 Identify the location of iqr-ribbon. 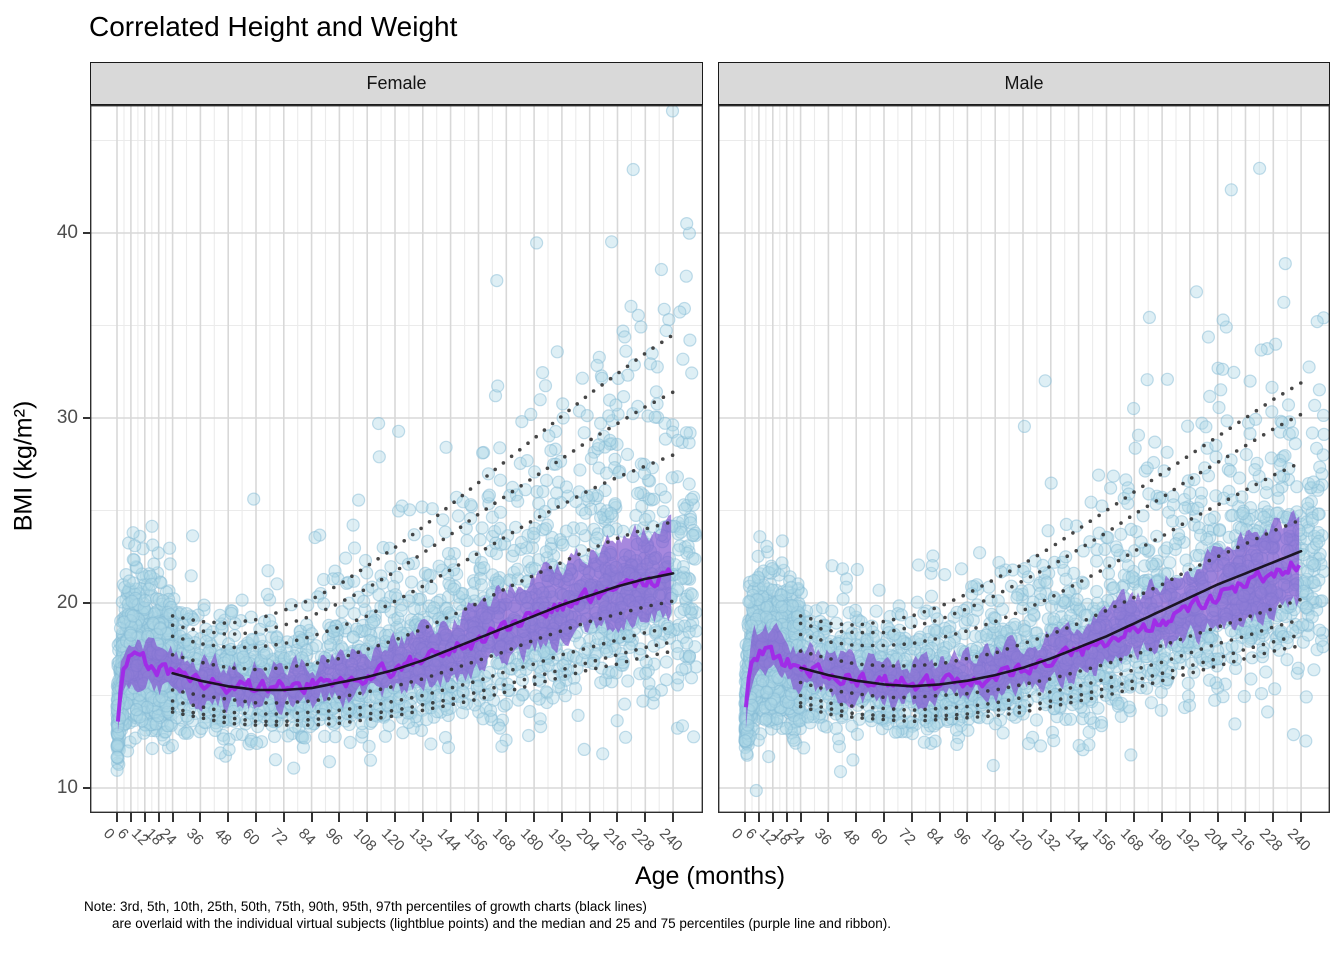
(394, 623).